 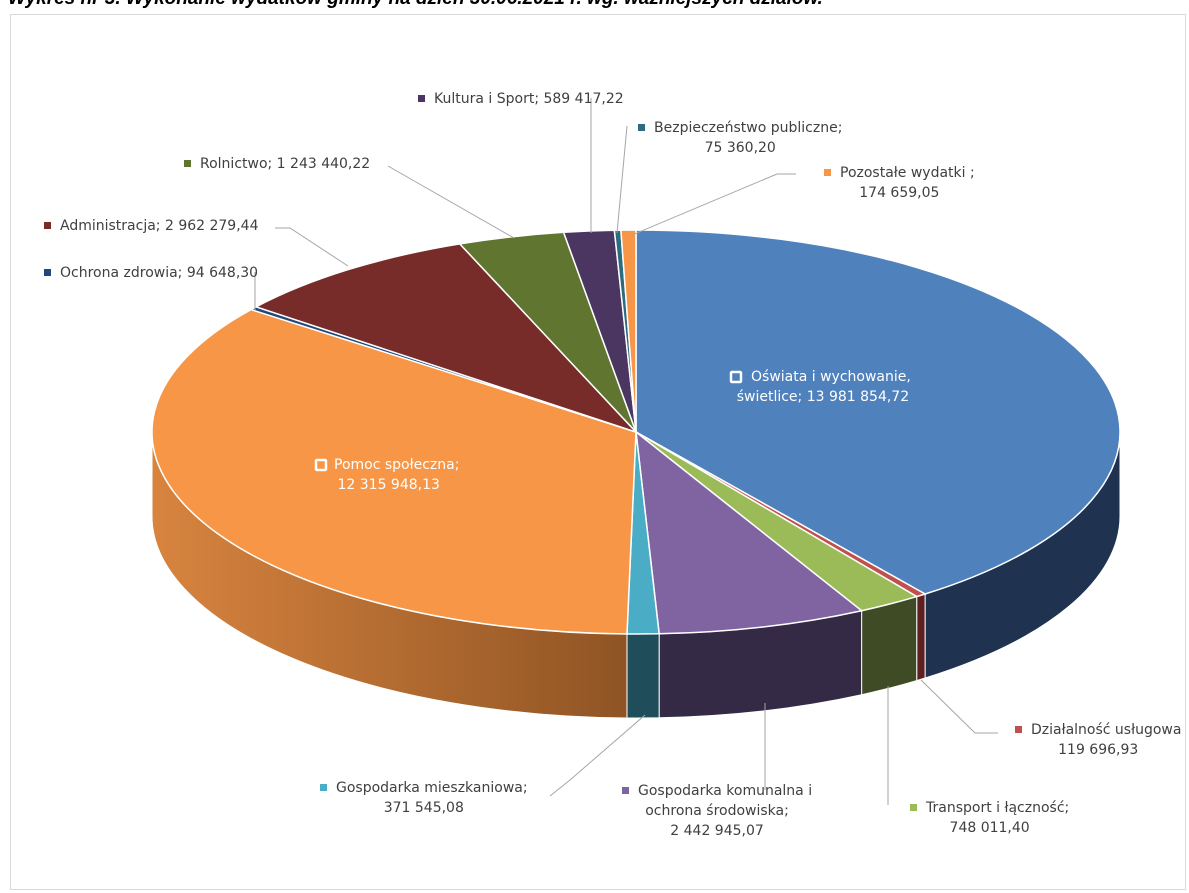 What do you see at coordinates (1018, 729) in the screenshot?
I see `label-key-dzialalnosc-uslugowa` at bounding box center [1018, 729].